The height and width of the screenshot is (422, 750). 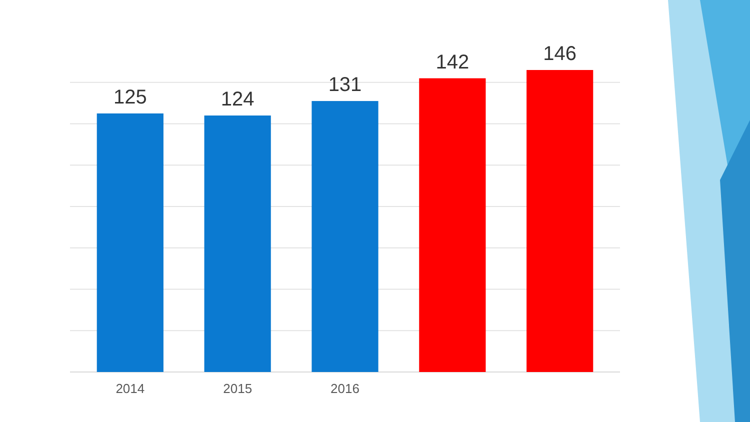 What do you see at coordinates (130, 97) in the screenshot?
I see `data-label: 125` at bounding box center [130, 97].